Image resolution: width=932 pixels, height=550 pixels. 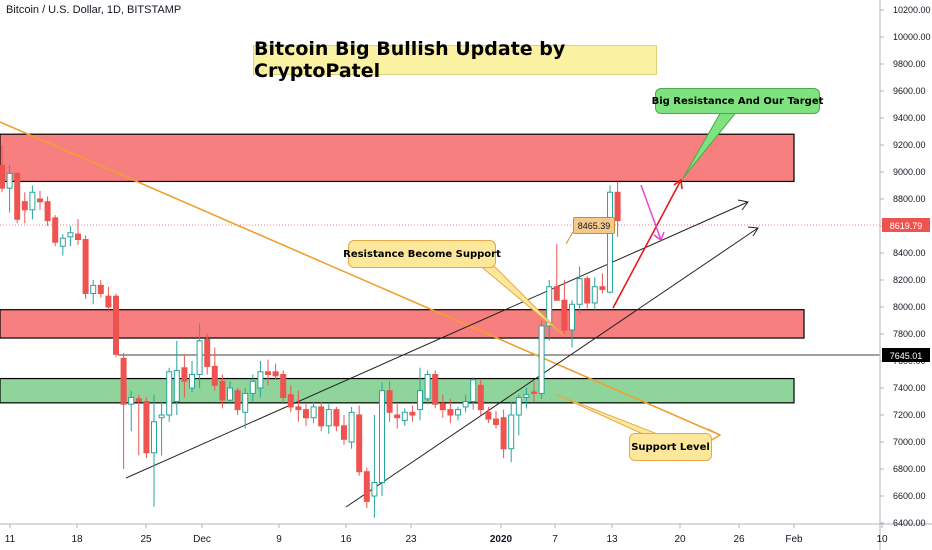 What do you see at coordinates (569, 238) in the screenshot?
I see `high-tag-pointer` at bounding box center [569, 238].